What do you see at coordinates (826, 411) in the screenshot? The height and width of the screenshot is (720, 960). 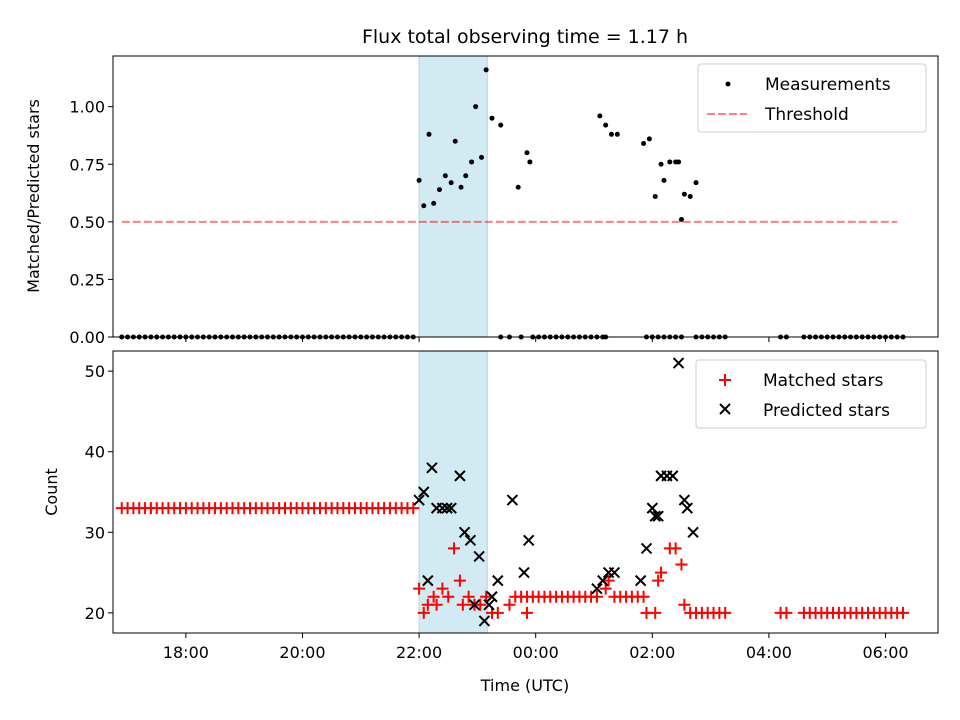 I see `predicted-legend-label: Predicted stars` at bounding box center [826, 411].